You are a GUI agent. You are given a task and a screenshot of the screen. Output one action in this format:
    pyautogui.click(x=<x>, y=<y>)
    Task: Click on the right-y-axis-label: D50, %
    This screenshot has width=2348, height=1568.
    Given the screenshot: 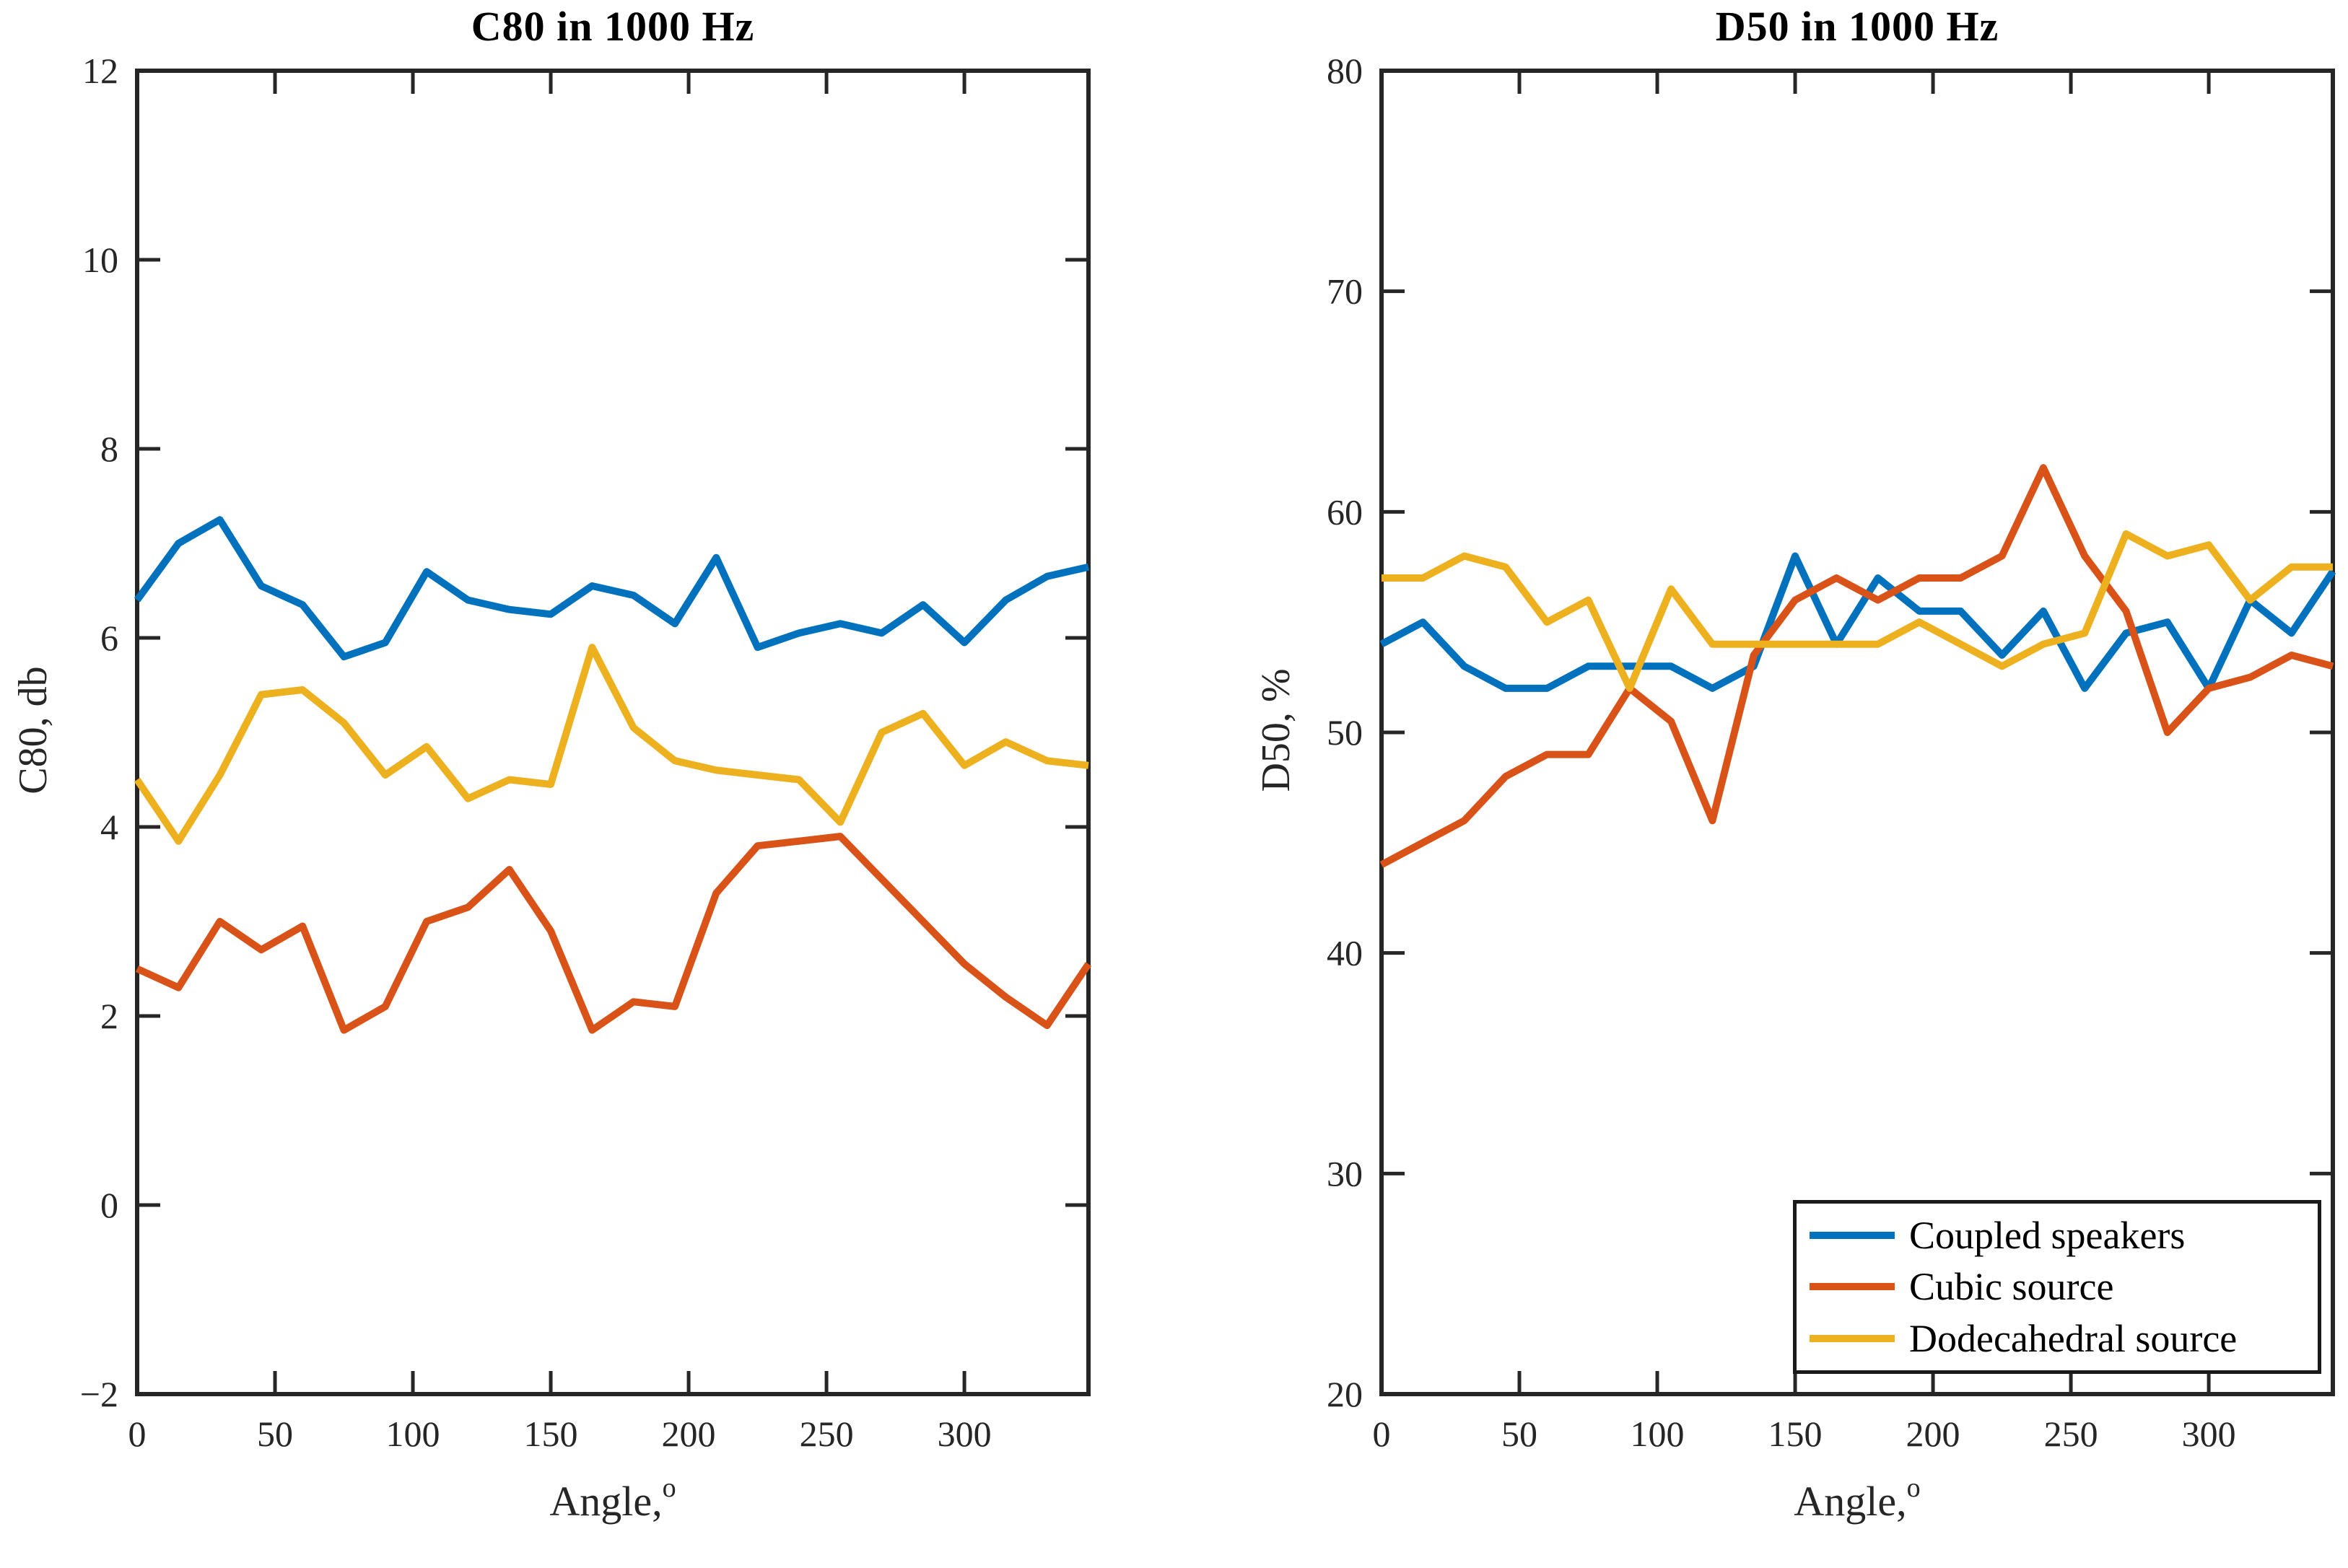 What is the action you would take?
    pyautogui.click(x=1276, y=730)
    